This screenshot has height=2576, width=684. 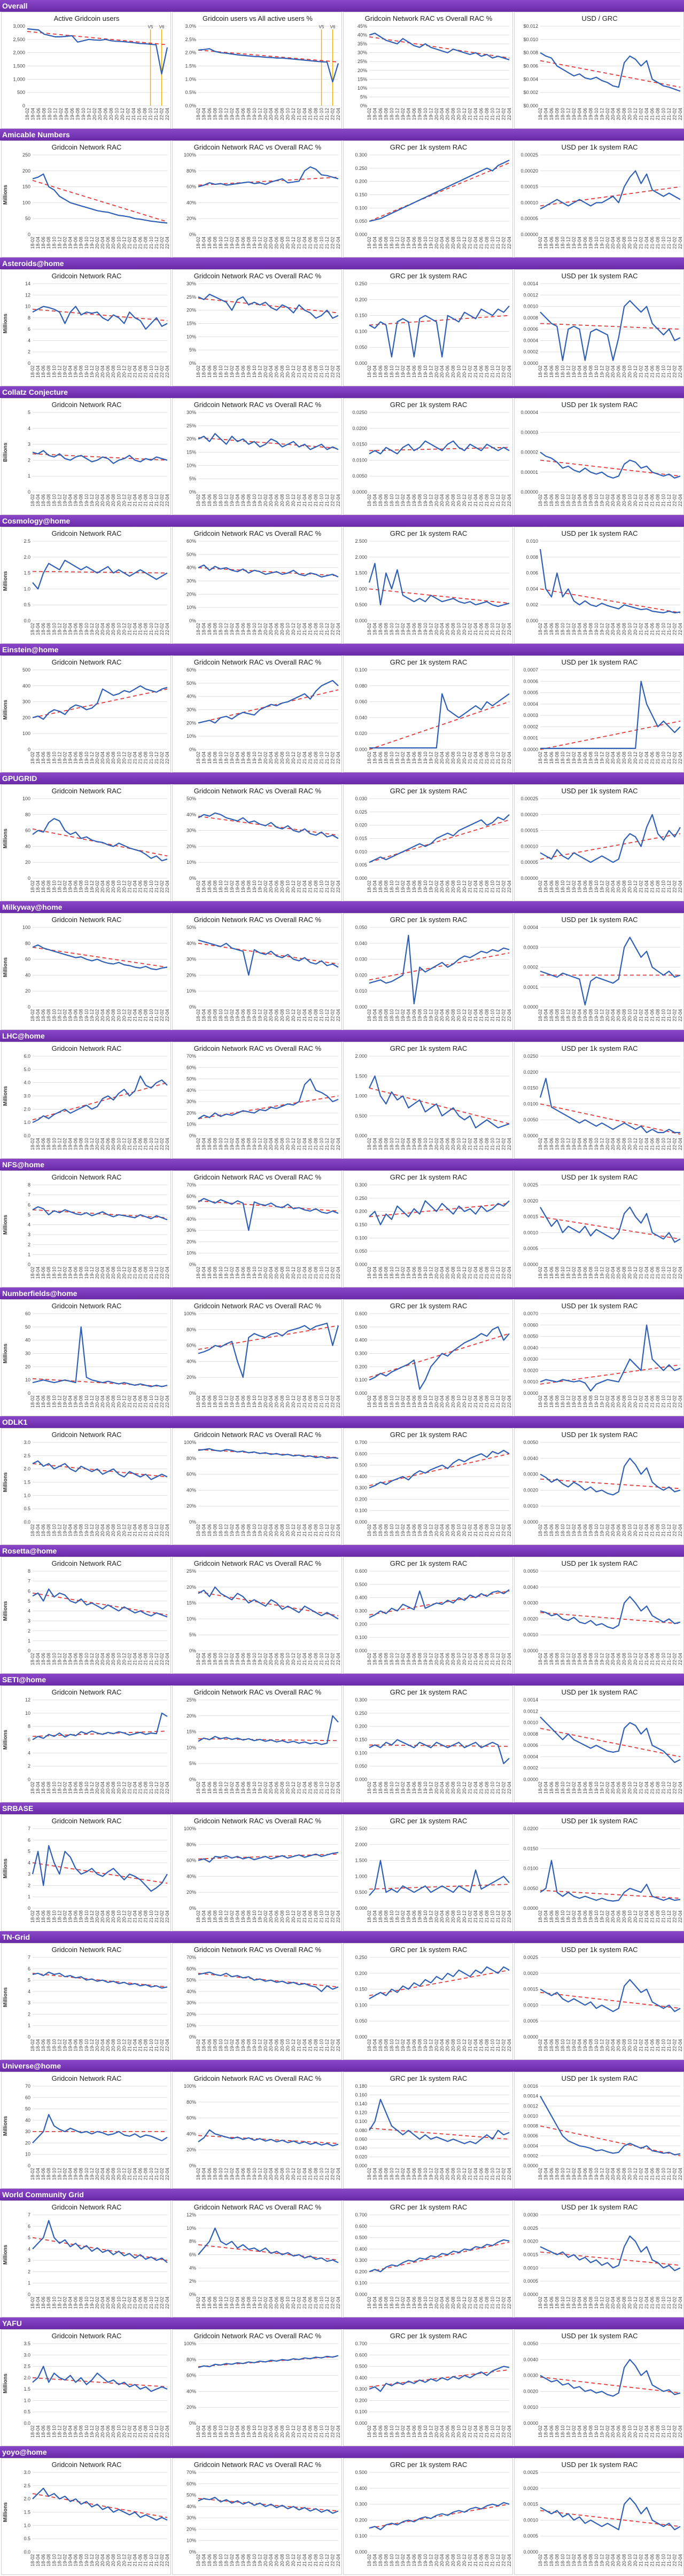 What do you see at coordinates (362, 79) in the screenshot?
I see `y-tick-label: 15%` at bounding box center [362, 79].